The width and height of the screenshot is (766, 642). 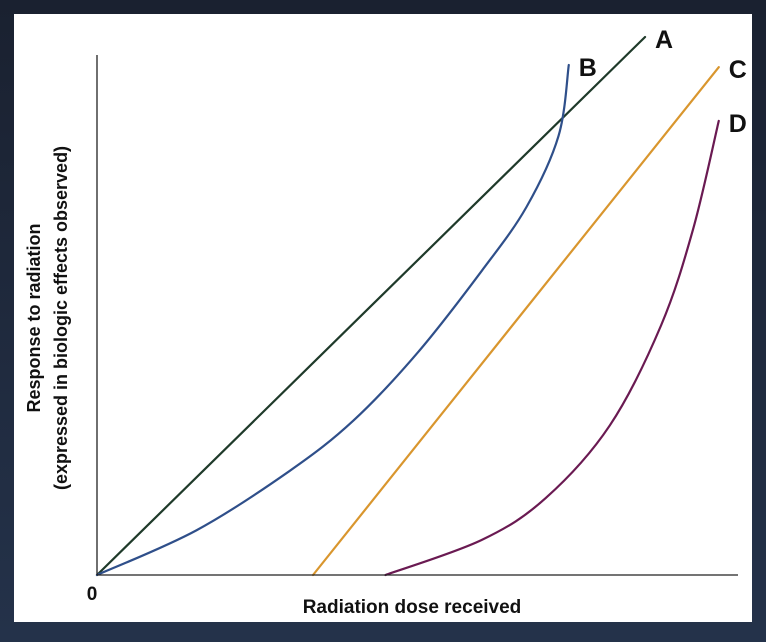 What do you see at coordinates (61, 318) in the screenshot?
I see `y-axis-label-line2: (expressed in biologic effects observed)` at bounding box center [61, 318].